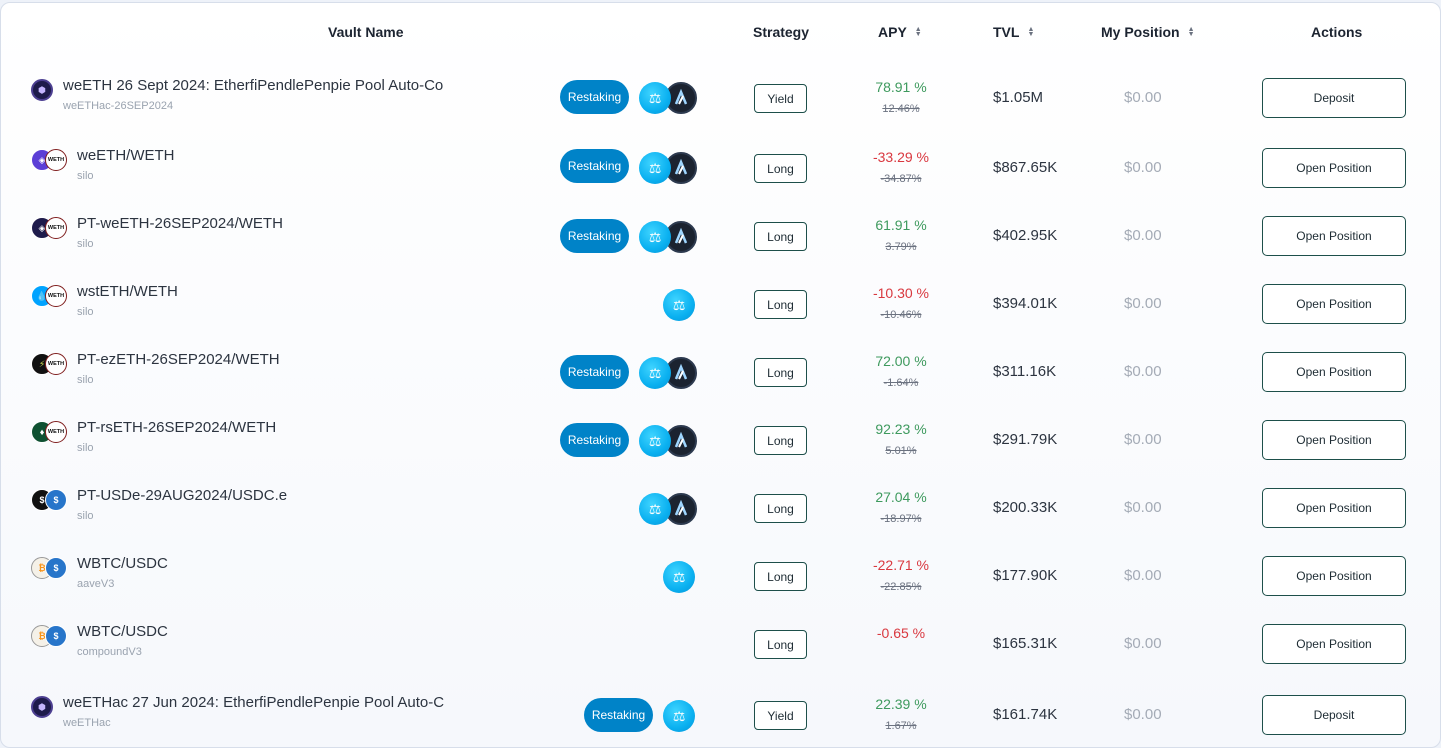 The image size is (1441, 748). What do you see at coordinates (96, 584) in the screenshot?
I see `vault-source: aaveV3` at bounding box center [96, 584].